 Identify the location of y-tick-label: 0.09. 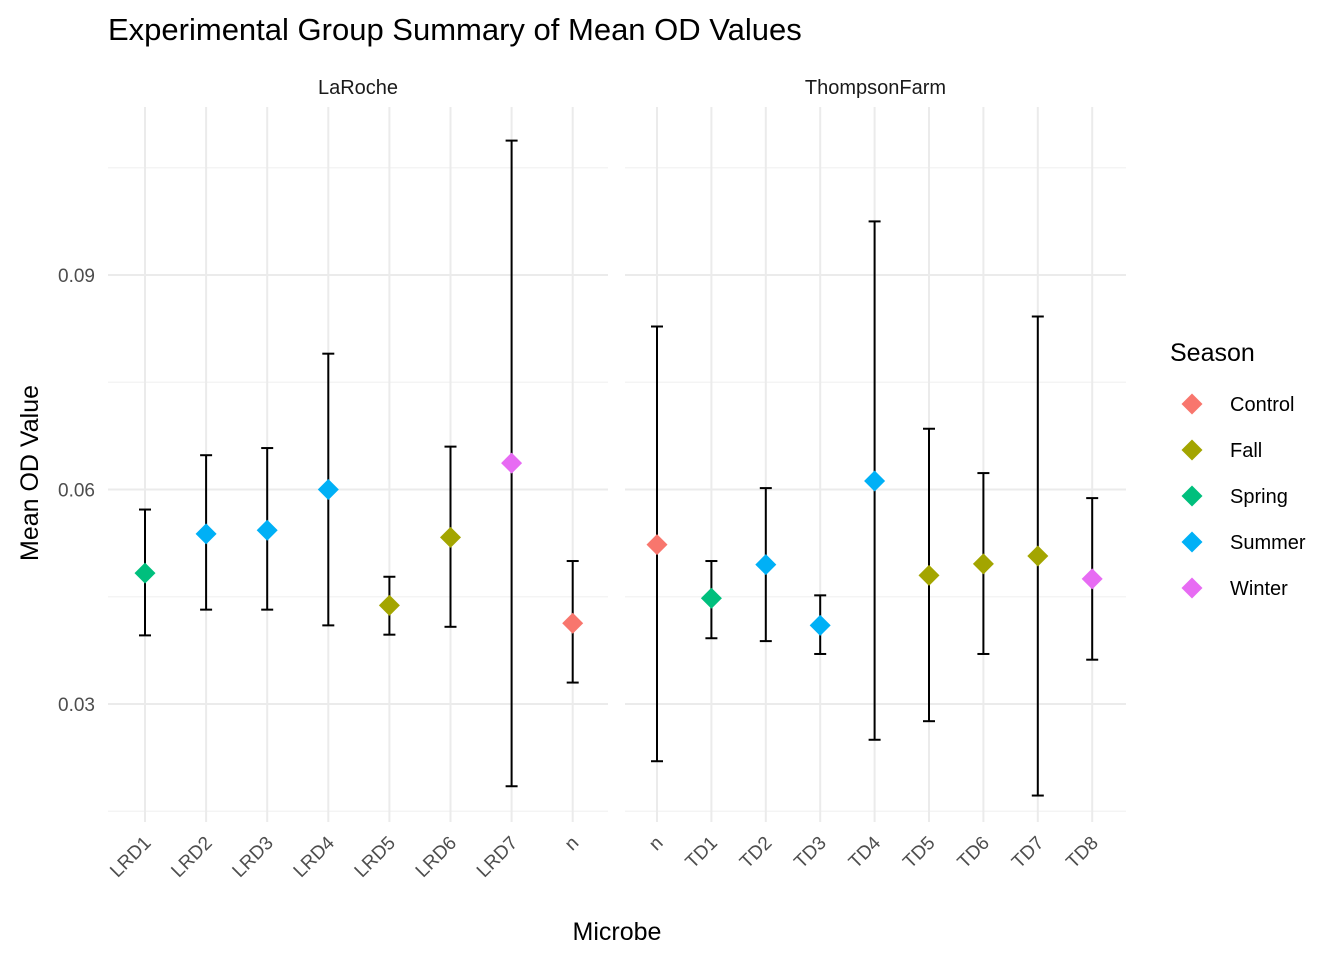
(76, 276).